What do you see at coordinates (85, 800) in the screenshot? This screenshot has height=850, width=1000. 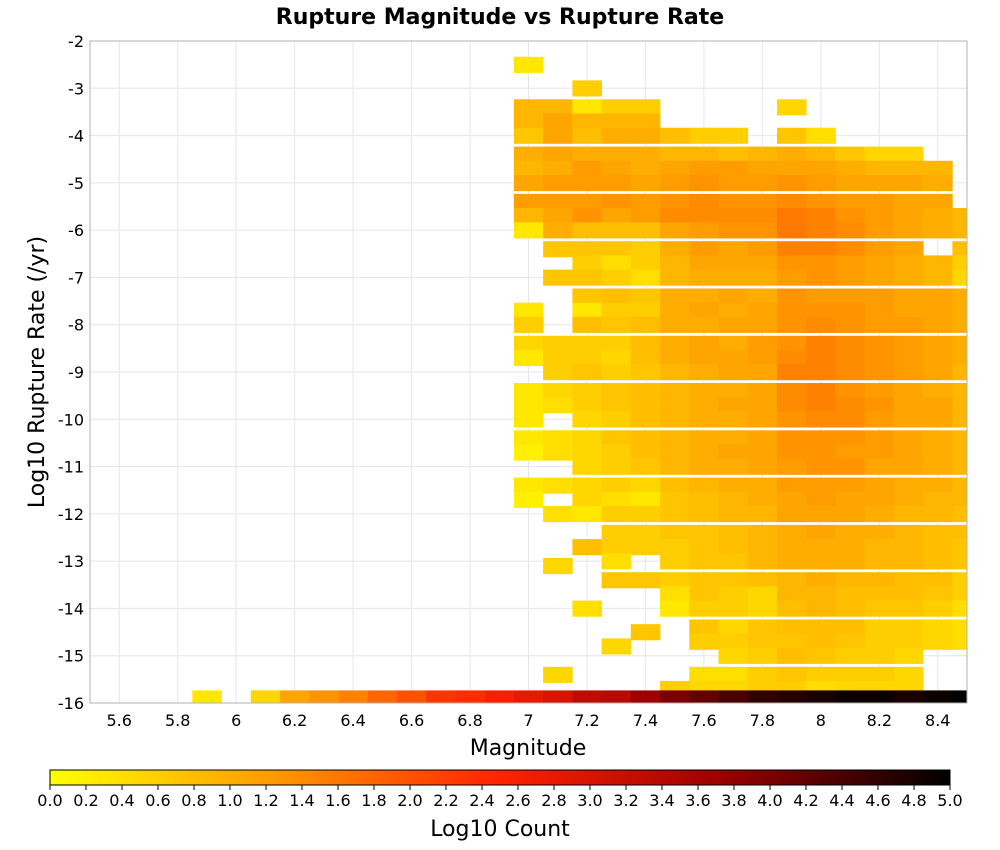 I see `colorbar-tick-label: 0.2` at bounding box center [85, 800].